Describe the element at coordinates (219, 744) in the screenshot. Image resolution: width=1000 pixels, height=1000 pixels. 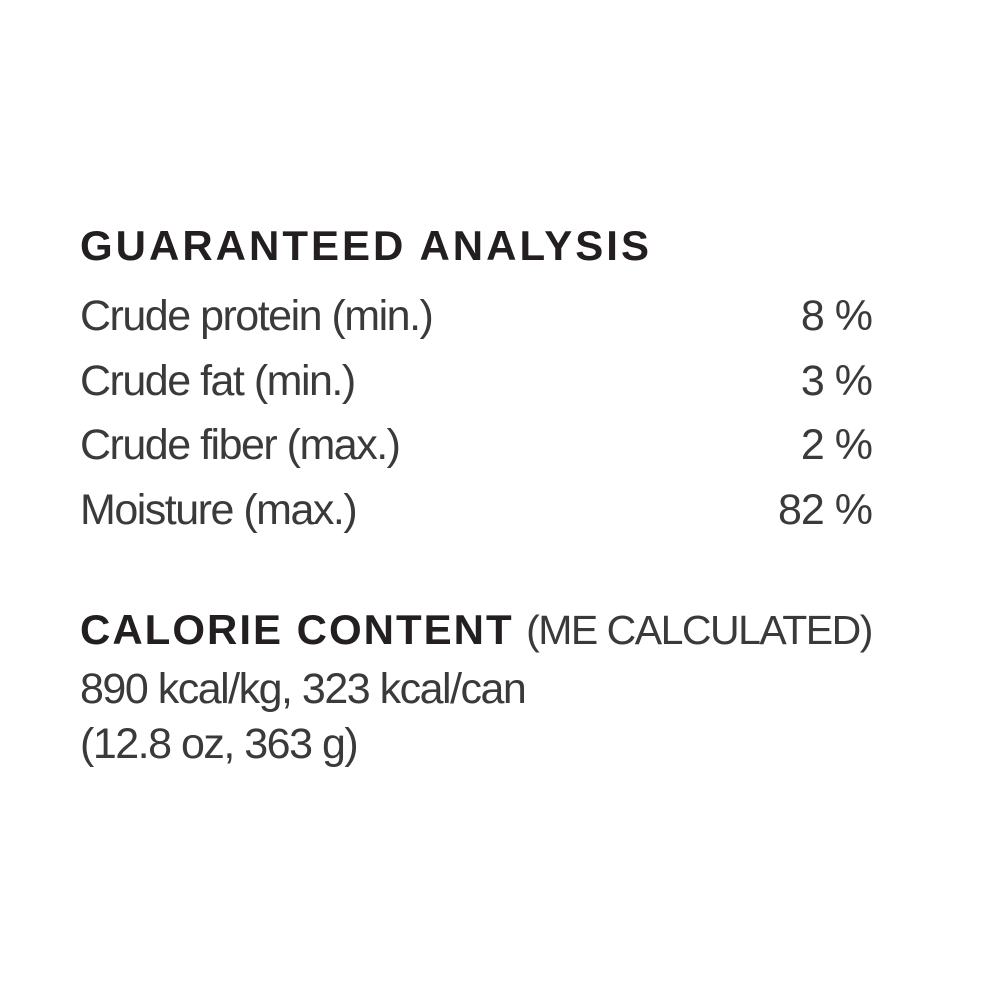
I see `calorie-weight-line: (12.8 oz, 363 g)` at that location.